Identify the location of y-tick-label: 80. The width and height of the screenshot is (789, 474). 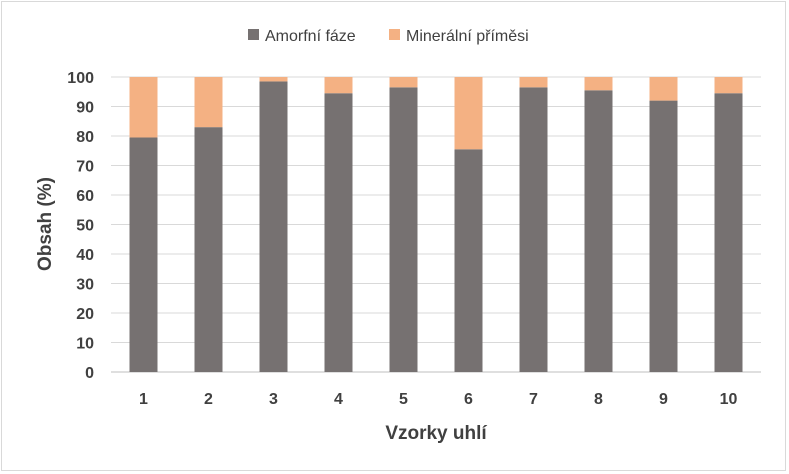
(85, 137).